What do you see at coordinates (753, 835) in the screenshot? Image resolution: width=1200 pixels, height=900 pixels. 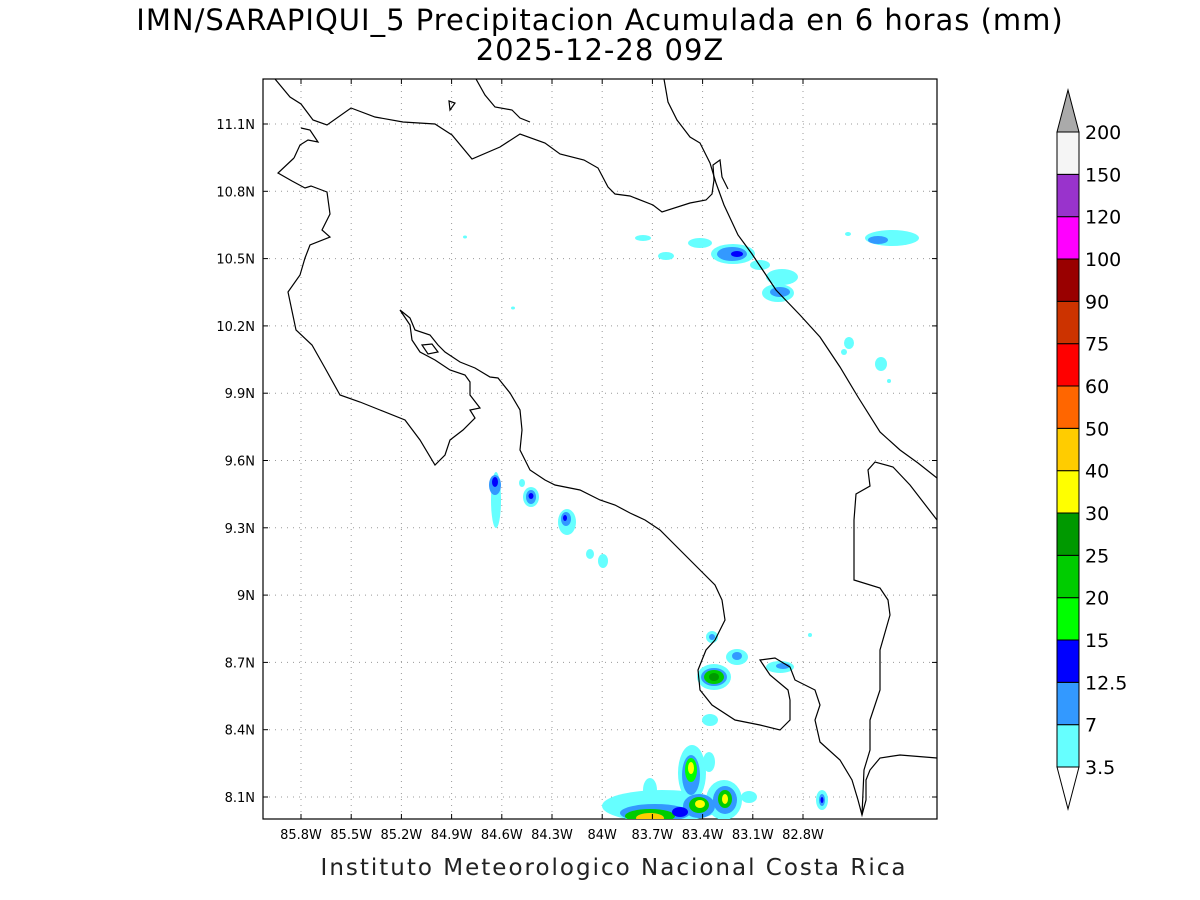 I see `longitude-label: 83.1W` at bounding box center [753, 835].